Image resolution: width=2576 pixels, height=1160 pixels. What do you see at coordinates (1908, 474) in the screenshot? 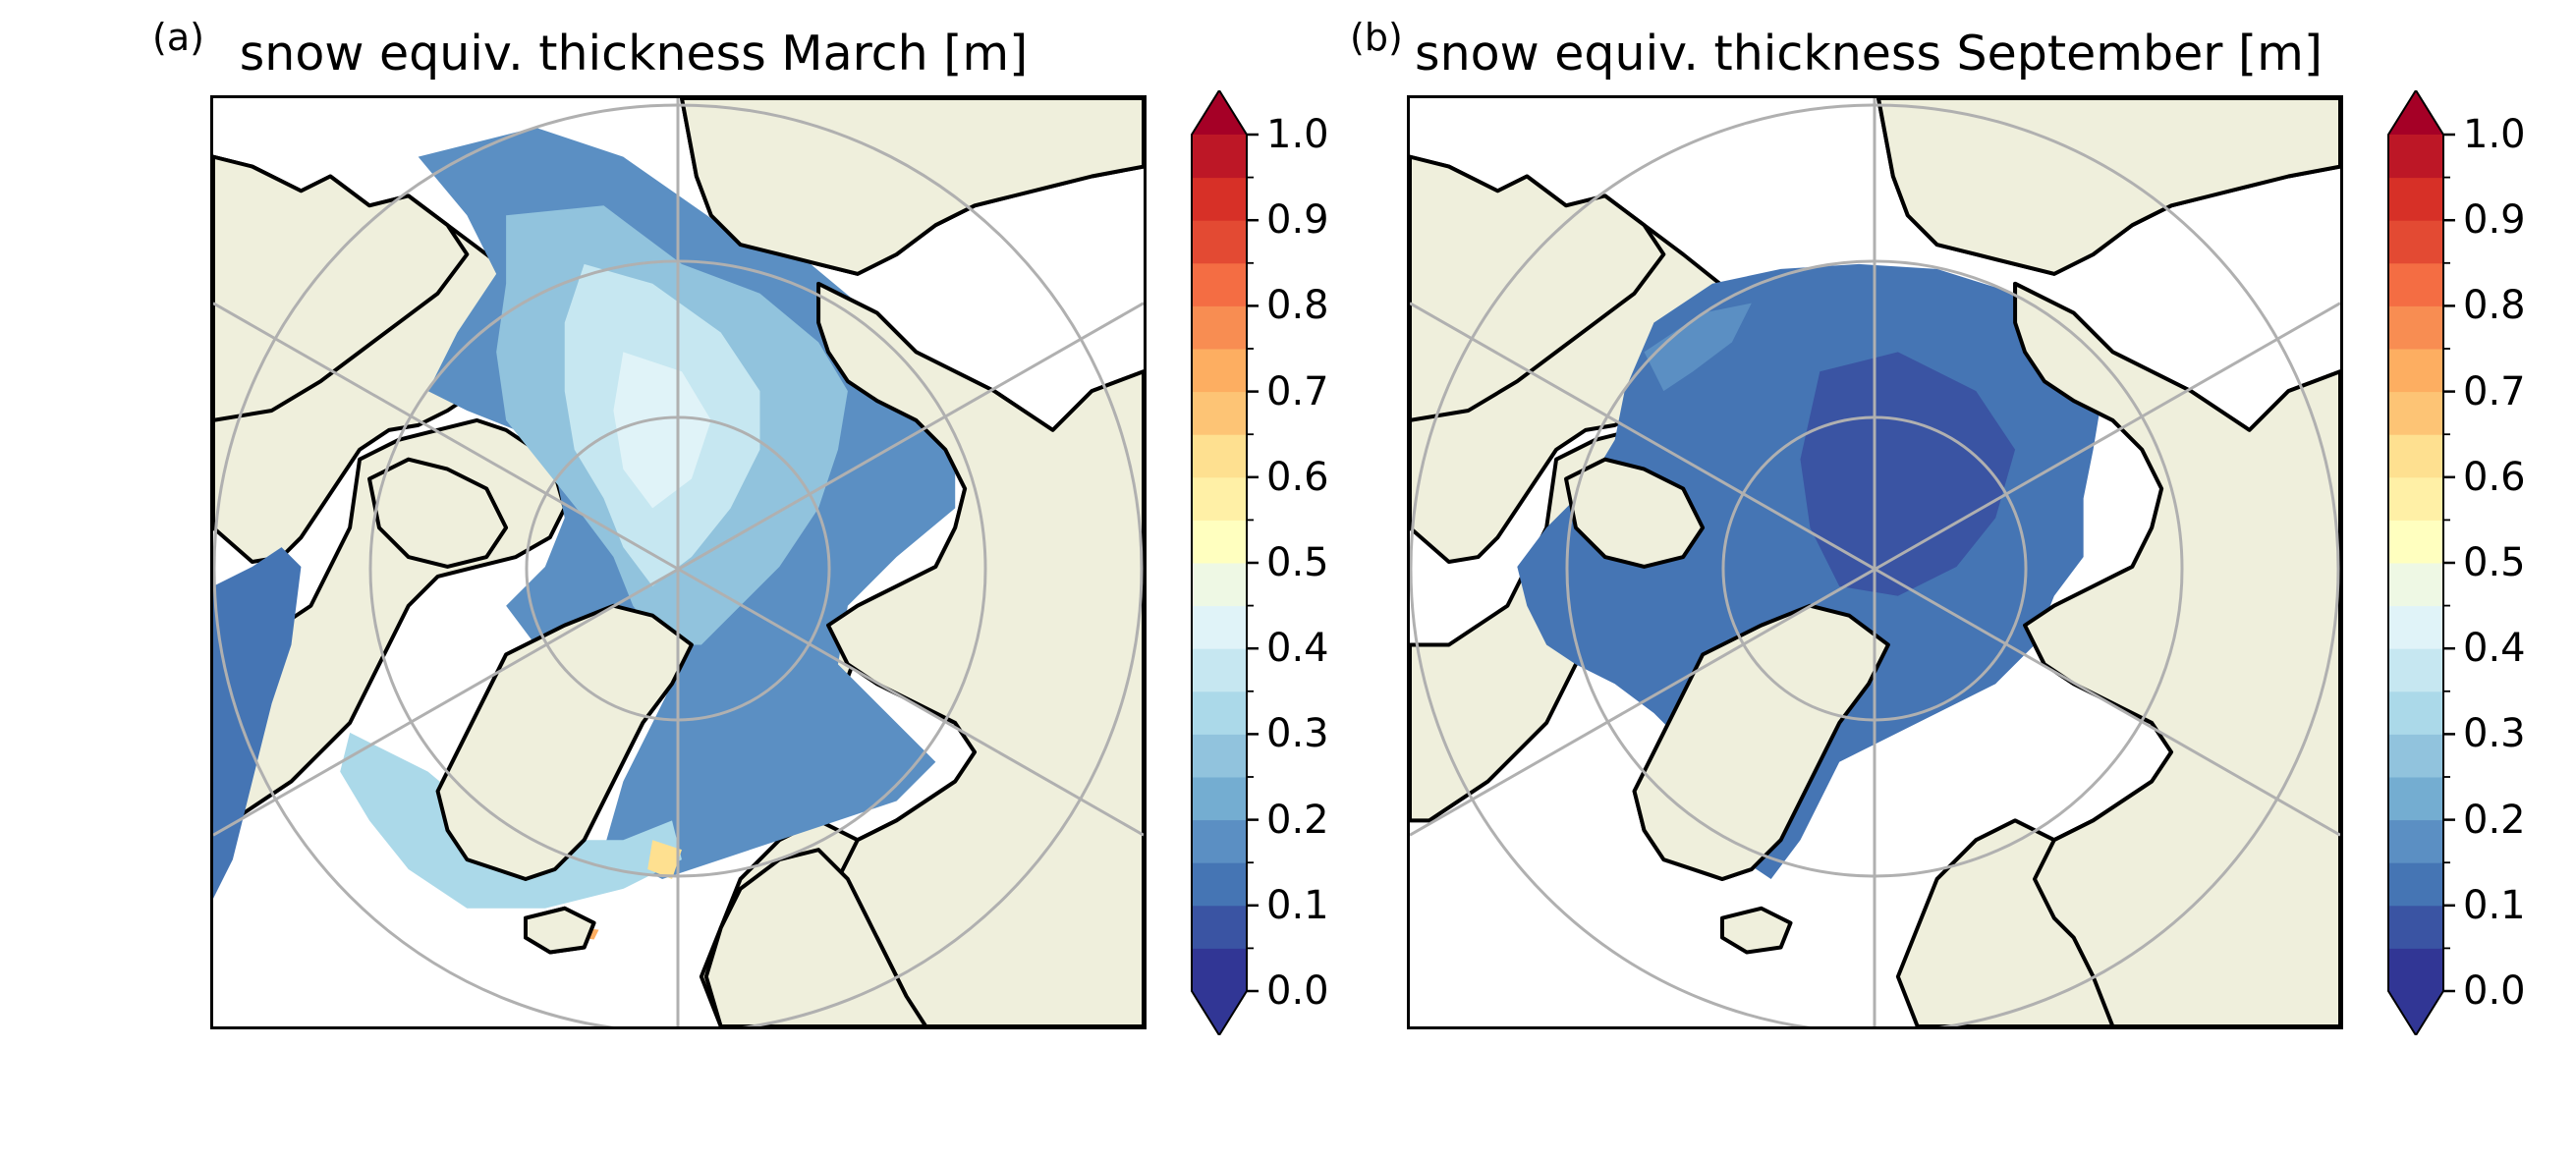
I see `snow-core` at bounding box center [1908, 474].